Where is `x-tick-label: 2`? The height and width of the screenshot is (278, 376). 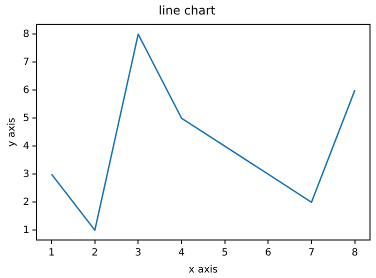
x-tick-label: 2 is located at coordinates (95, 253).